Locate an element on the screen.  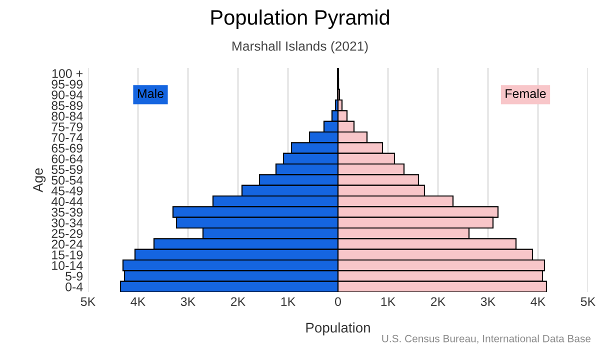
y-tick-label: 35-39 is located at coordinates (67, 212).